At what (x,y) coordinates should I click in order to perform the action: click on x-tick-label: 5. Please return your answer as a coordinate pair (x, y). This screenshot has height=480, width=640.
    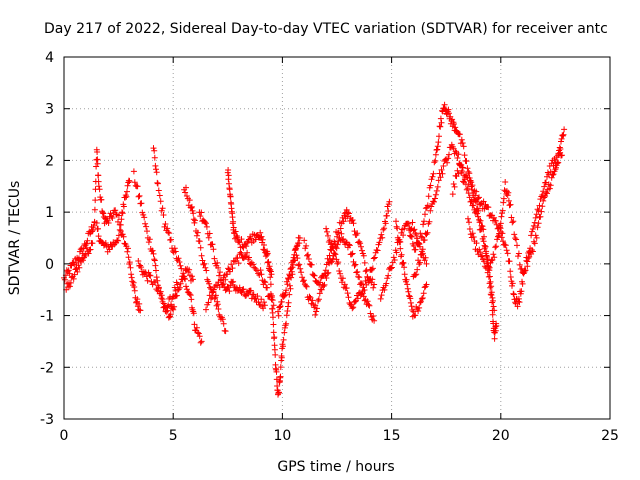
    Looking at the image, I should click on (173, 436).